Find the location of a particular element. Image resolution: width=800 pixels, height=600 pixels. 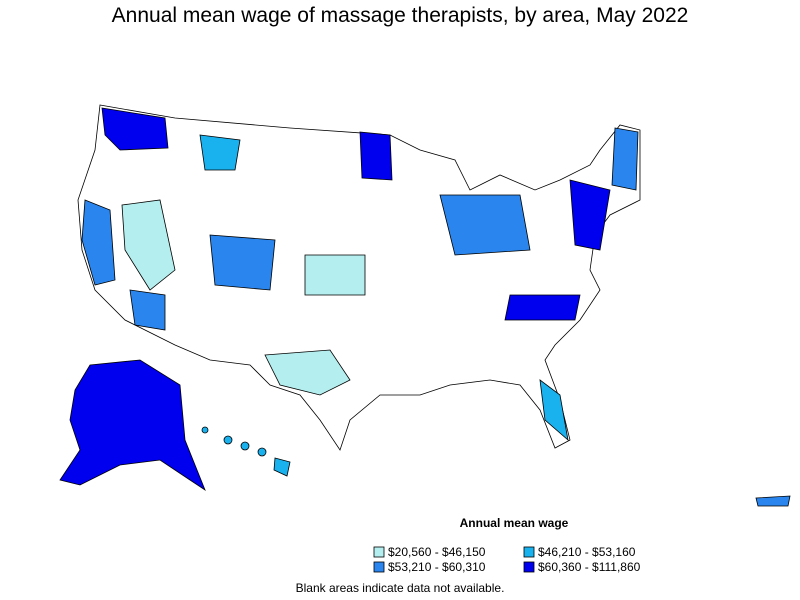

legend-label: $46,210 - $53,160 is located at coordinates (587, 552).